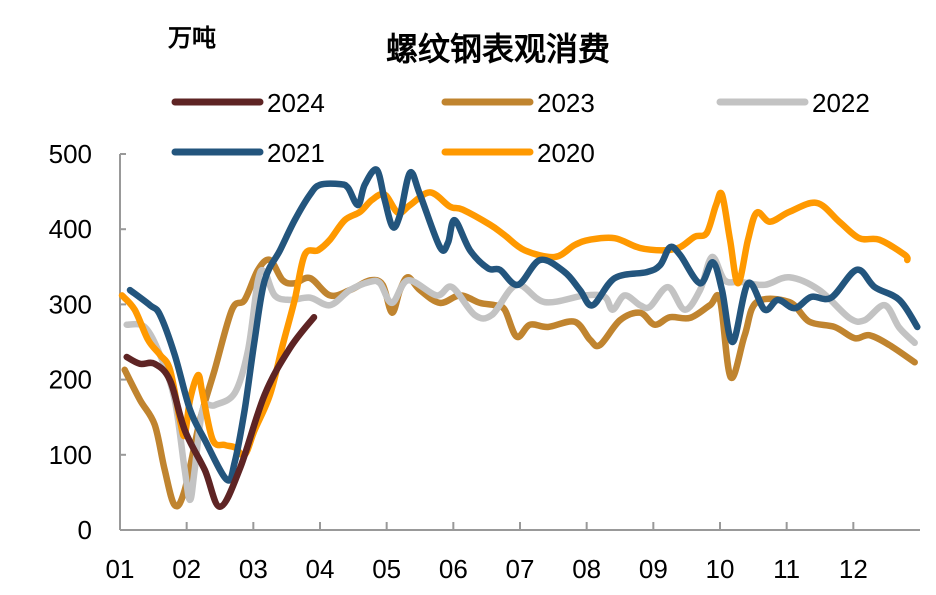 The image size is (936, 595). I want to click on chart-title: 螺纹钢表观消费, so click(498, 49).